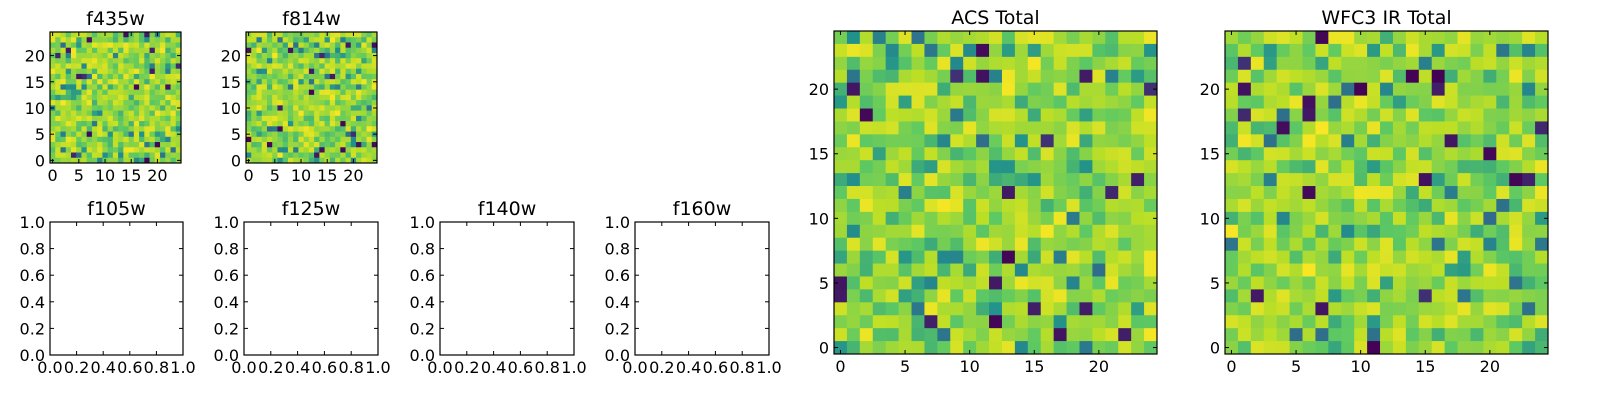 This screenshot has width=1600, height=400. Describe the element at coordinates (32, 302) in the screenshot. I see `y-tick-label: 0.4` at that location.